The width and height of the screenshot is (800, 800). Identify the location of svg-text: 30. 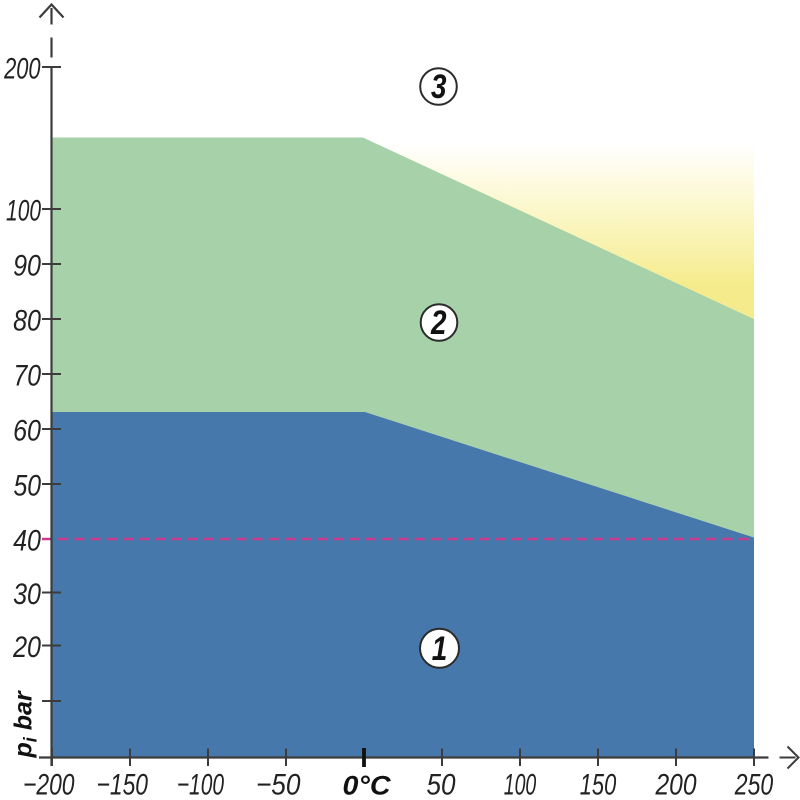
(27, 593).